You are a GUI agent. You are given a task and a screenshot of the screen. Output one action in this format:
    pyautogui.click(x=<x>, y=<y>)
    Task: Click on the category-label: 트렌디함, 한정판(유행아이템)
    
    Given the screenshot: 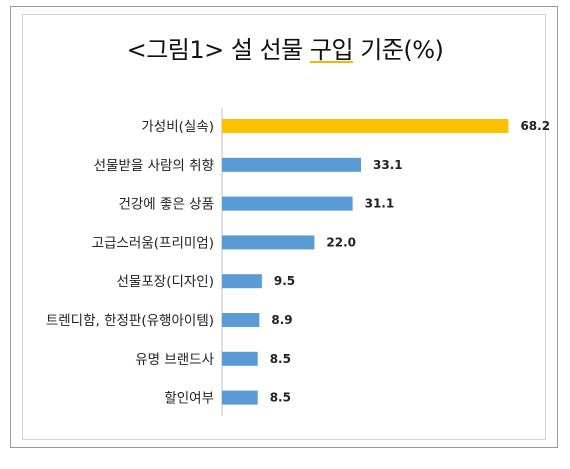 What is the action you would take?
    pyautogui.click(x=130, y=321)
    